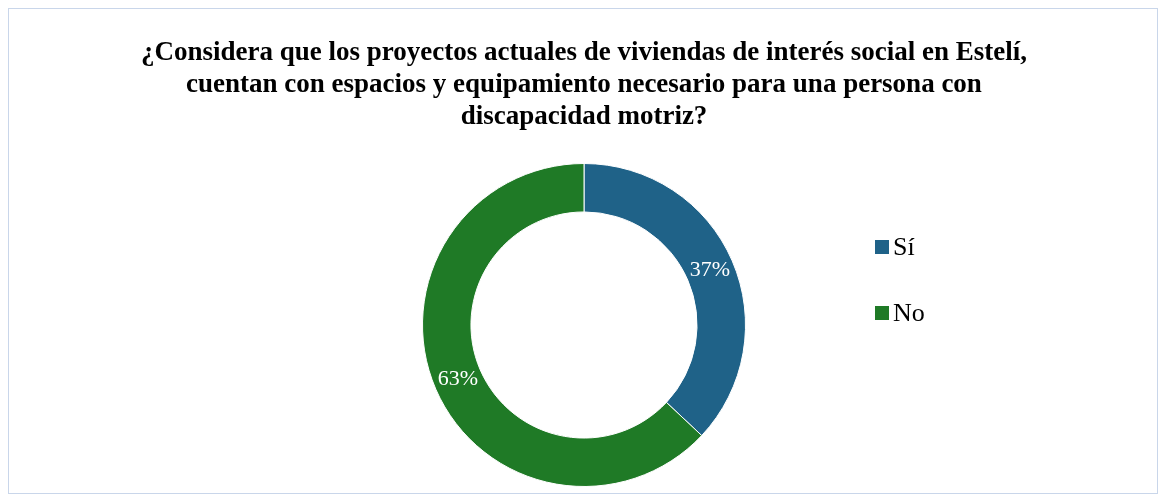 The width and height of the screenshot is (1168, 496). Describe the element at coordinates (584, 83) in the screenshot. I see `chart-title: ¿Considera que los proyectos actuales de viviendas de interés social en Estelí, cuentan con espacios y equipamiento necesario para una persona con discapacidad motriz?` at that location.